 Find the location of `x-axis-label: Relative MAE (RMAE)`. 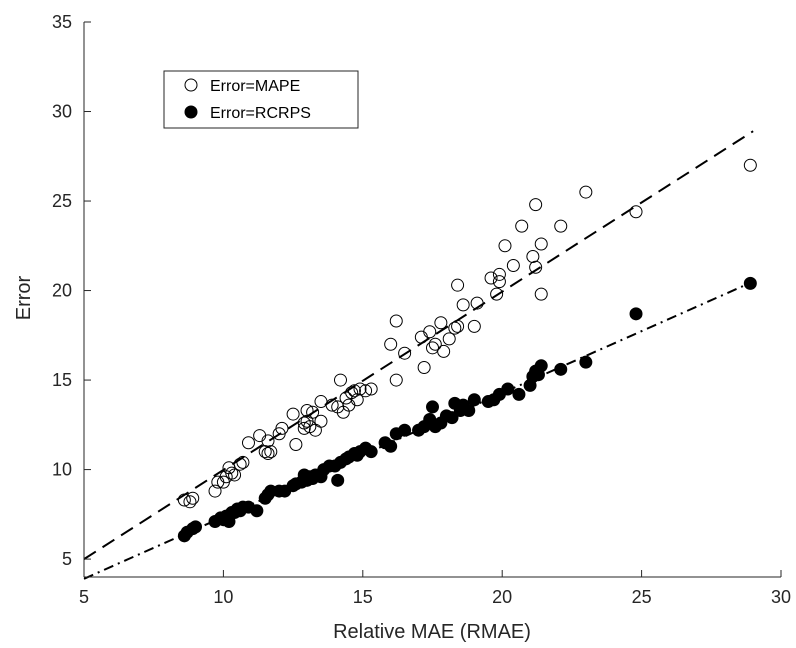

x-axis-label: Relative MAE (RMAE) is located at coordinates (432, 632).